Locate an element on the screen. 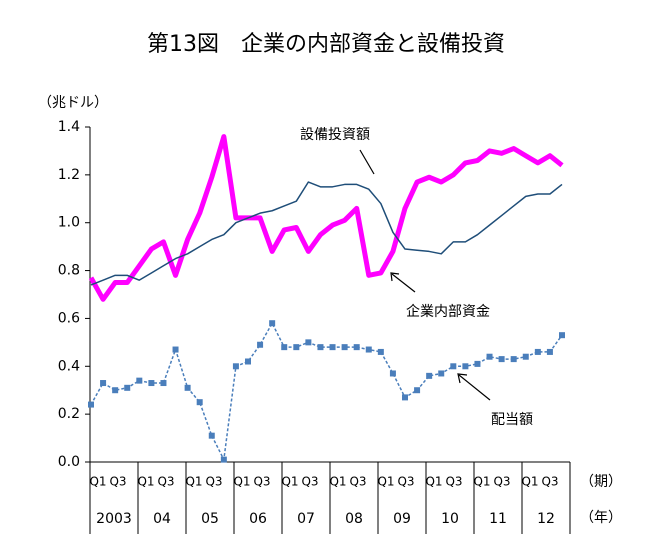 The image size is (652, 534). y-tick-label: 1.2 is located at coordinates (69, 175).